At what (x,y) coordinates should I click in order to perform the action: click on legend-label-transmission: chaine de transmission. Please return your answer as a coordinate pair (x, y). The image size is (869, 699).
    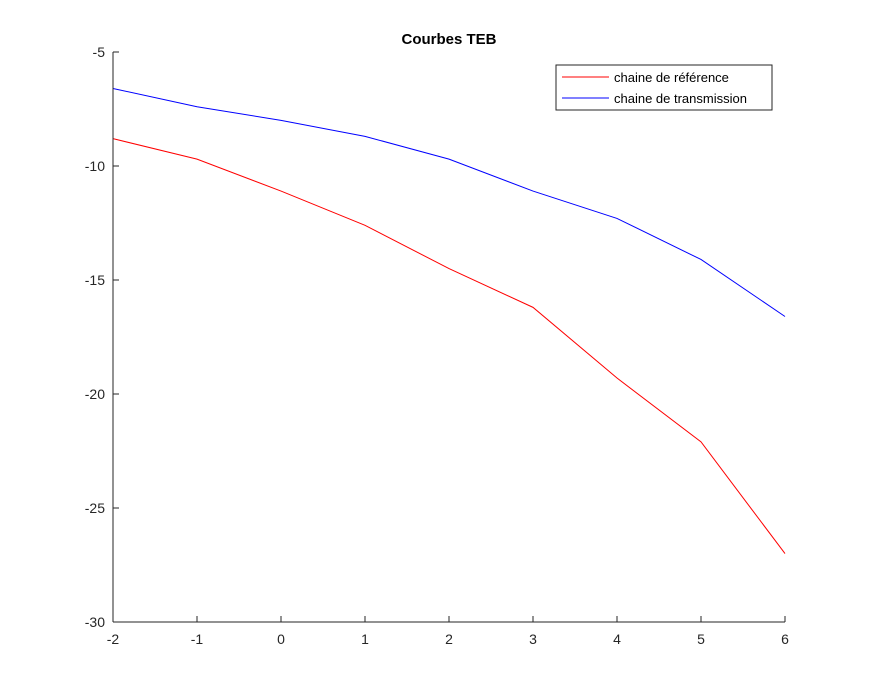
    Looking at the image, I should click on (680, 98).